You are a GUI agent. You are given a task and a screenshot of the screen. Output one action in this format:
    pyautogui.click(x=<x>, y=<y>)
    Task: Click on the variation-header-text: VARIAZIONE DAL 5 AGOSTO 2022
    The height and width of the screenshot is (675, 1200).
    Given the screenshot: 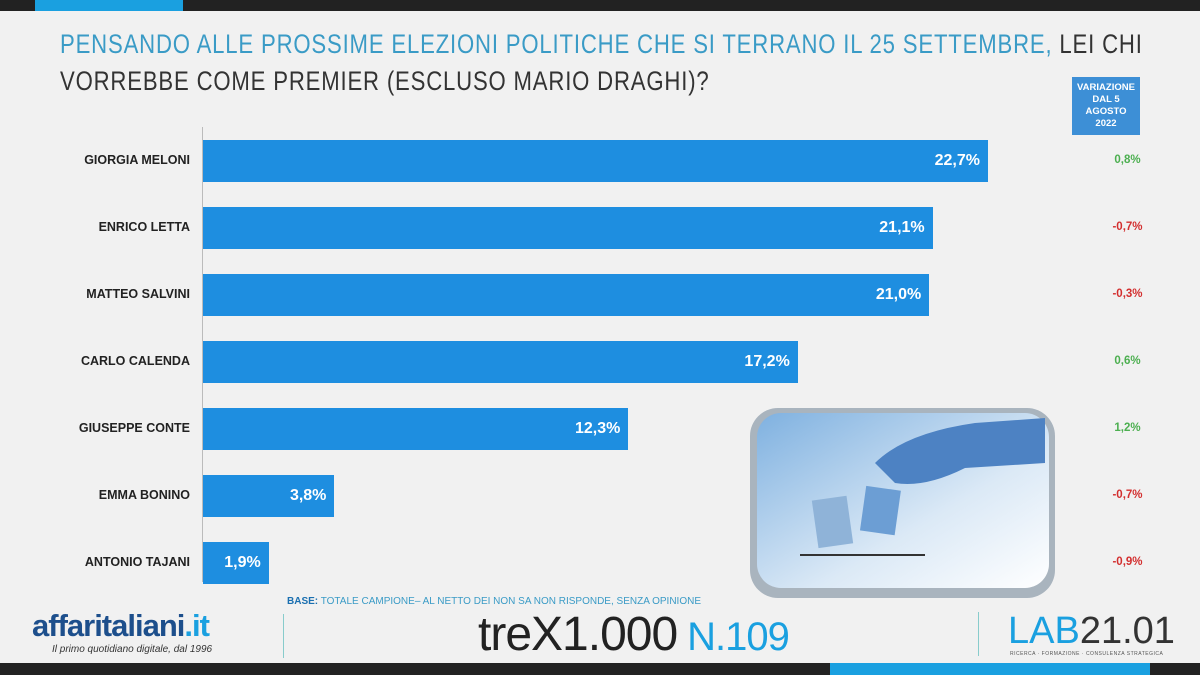 What is the action you would take?
    pyautogui.click(x=1106, y=105)
    